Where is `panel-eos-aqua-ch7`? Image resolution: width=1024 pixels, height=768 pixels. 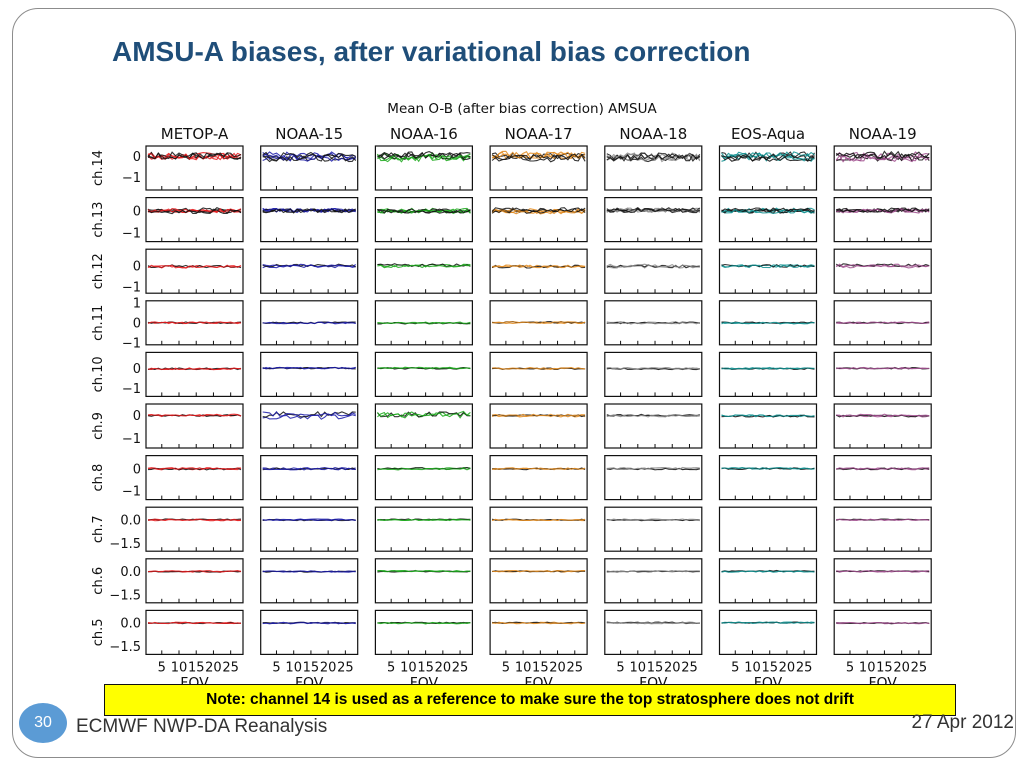
panel-eos-aqua-ch7 is located at coordinates (768, 529).